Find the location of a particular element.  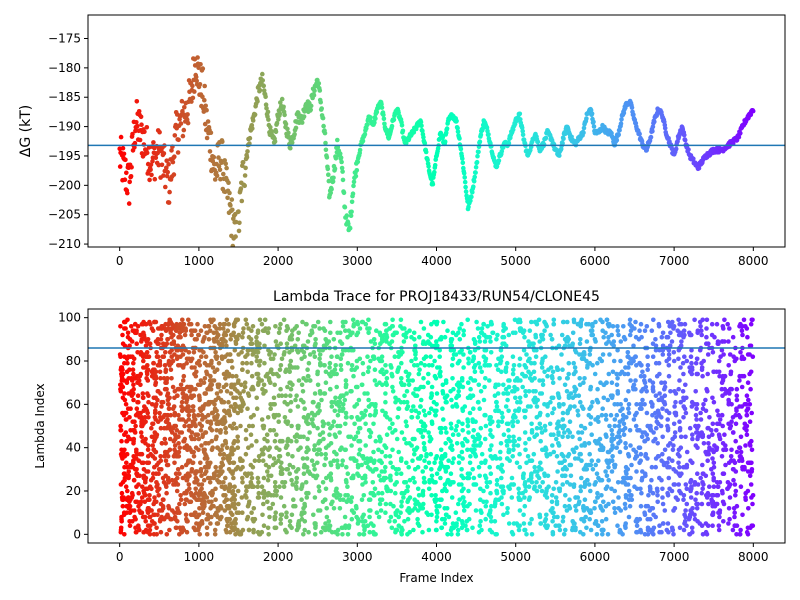

delta-g-x-tick-label: 5000 is located at coordinates (515, 261).